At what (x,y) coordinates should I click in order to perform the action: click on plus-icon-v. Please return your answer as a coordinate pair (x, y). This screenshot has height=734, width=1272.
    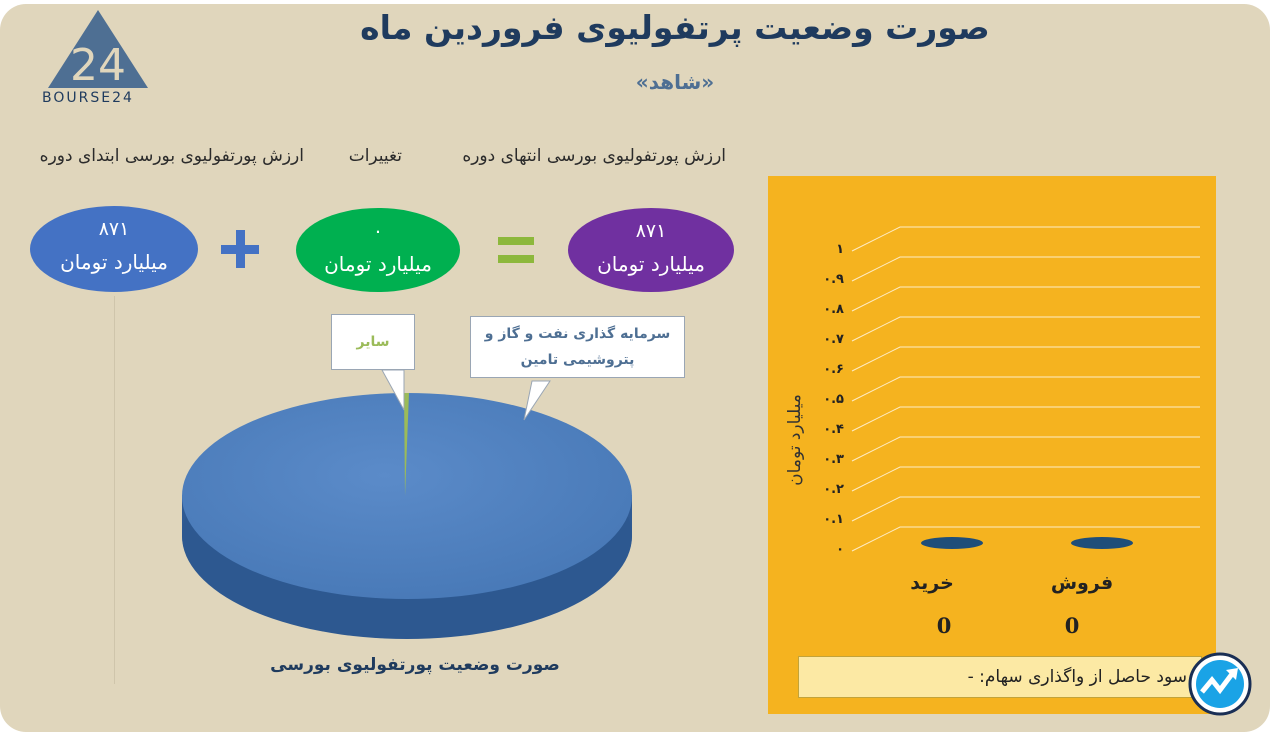
    Looking at the image, I should click on (240, 249).